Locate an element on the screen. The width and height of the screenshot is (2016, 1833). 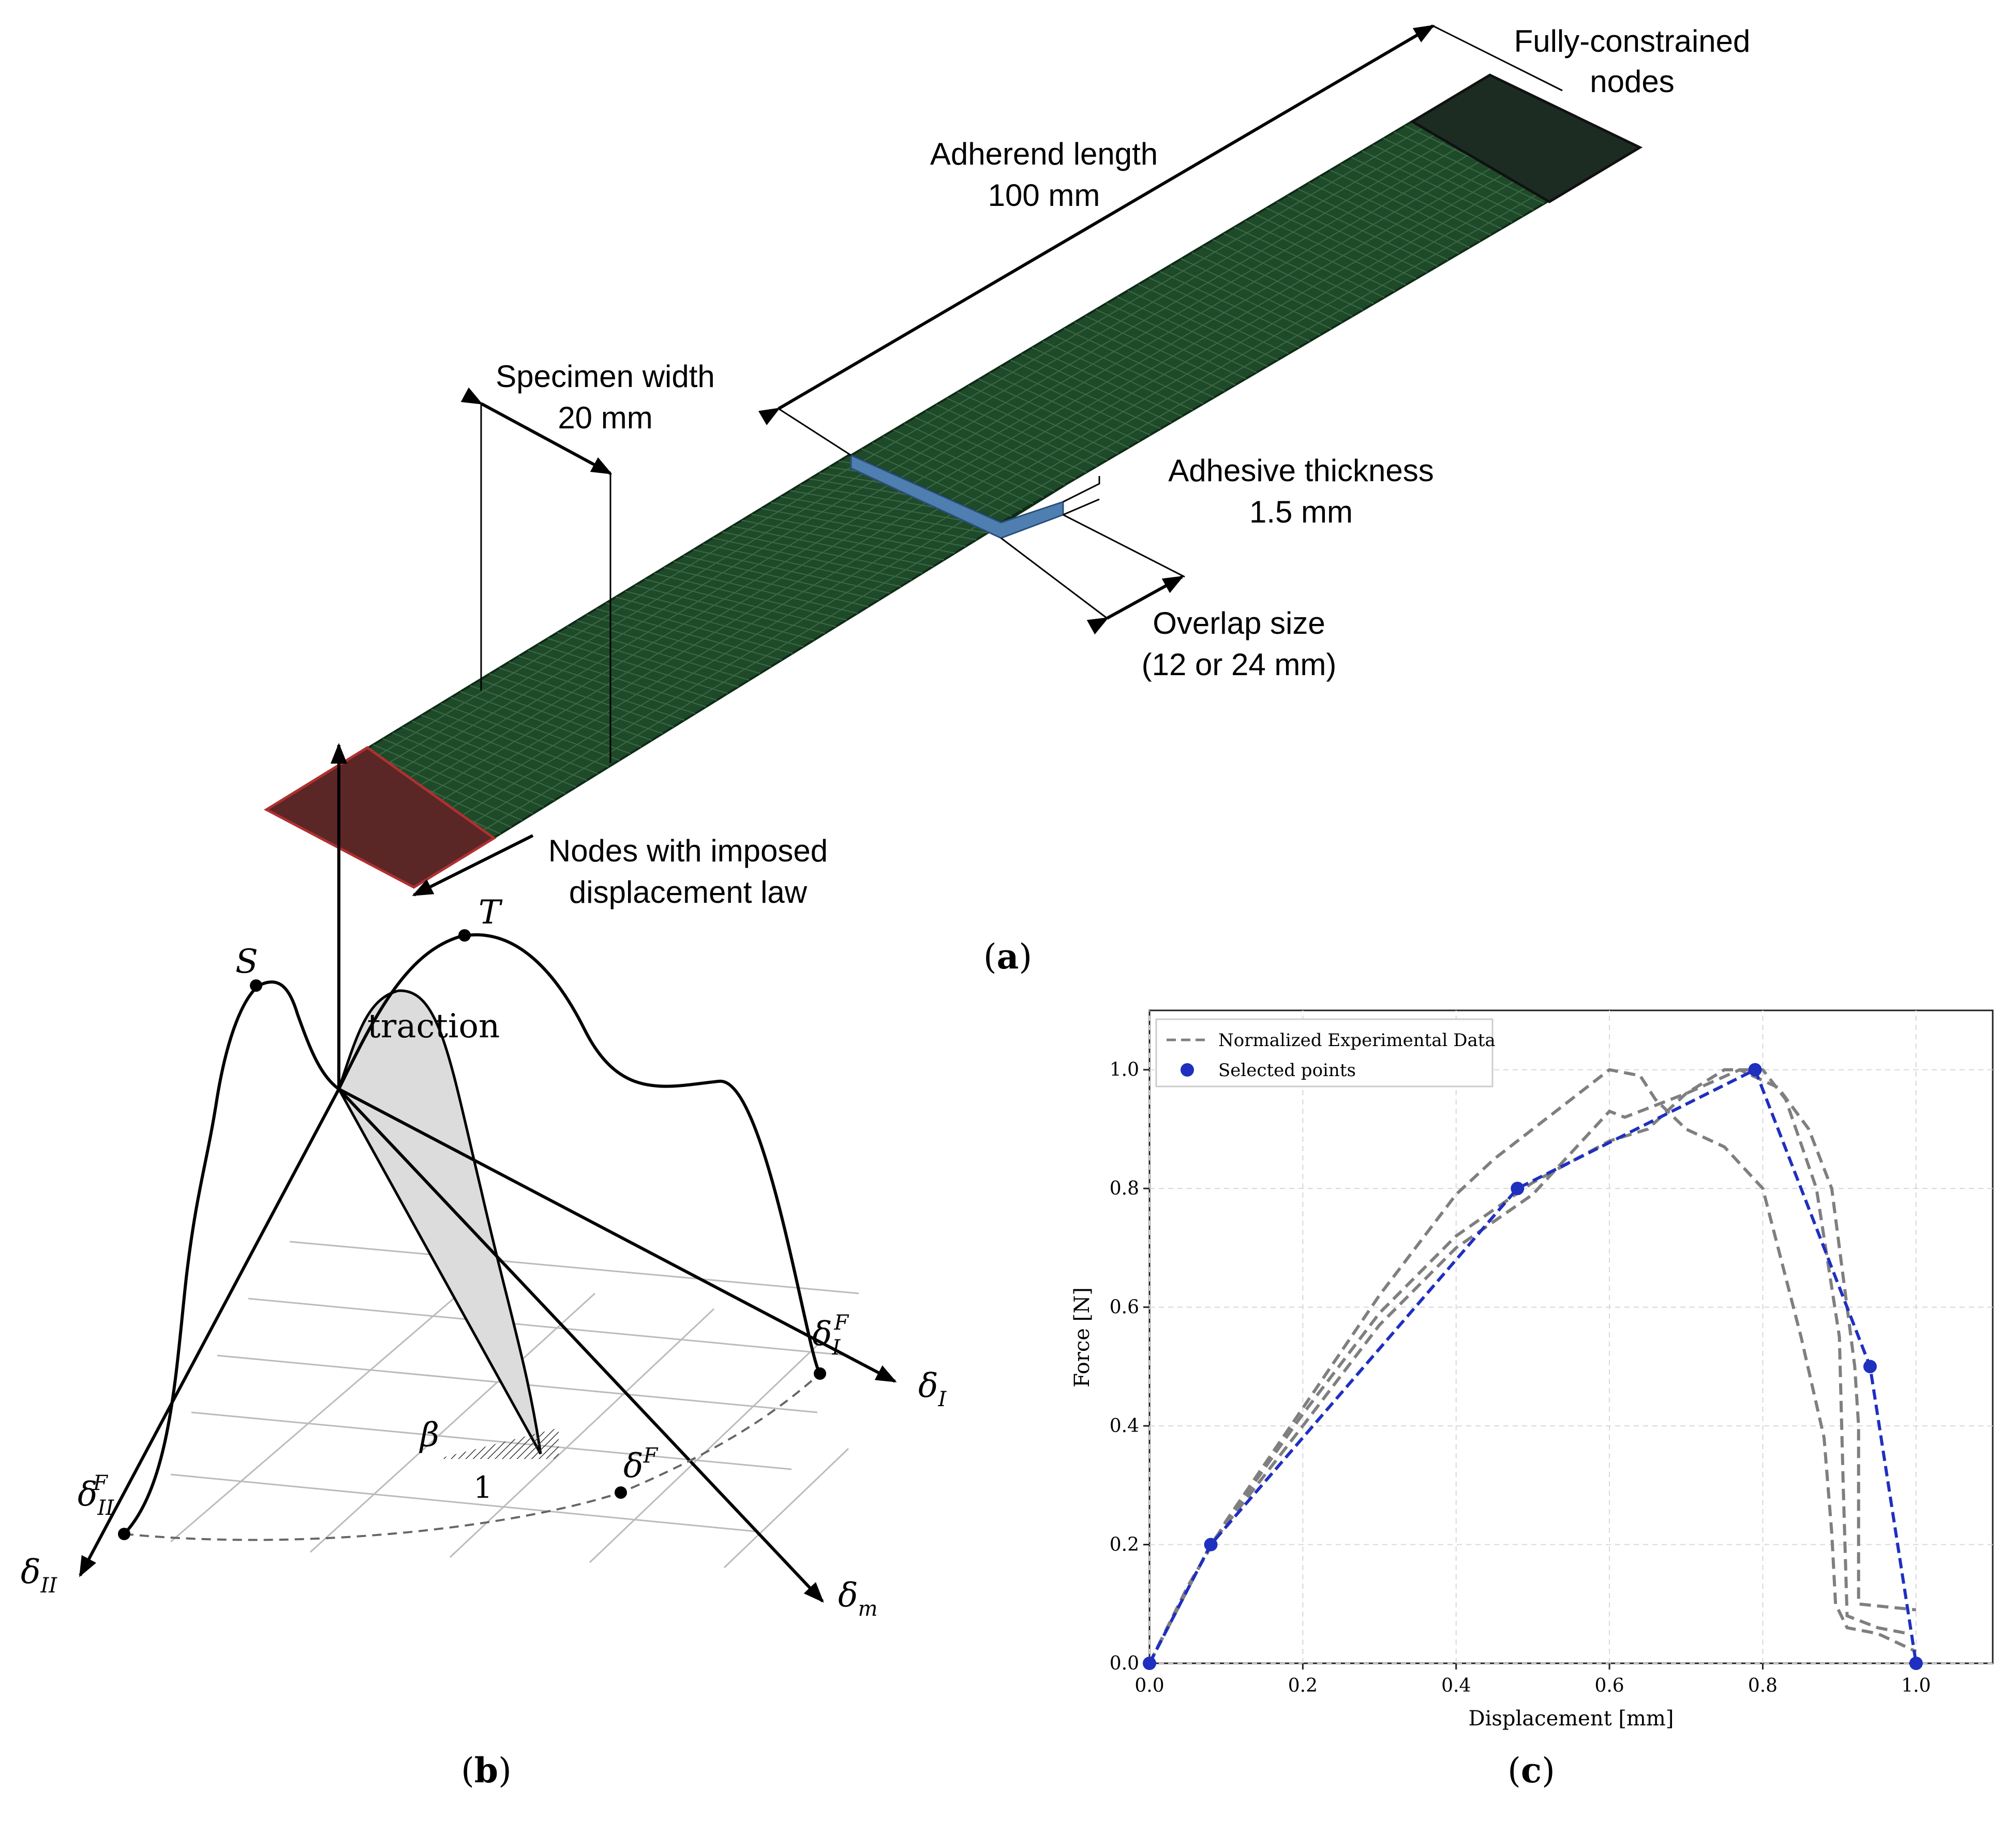
delta-m-axis is located at coordinates (580, 1345).